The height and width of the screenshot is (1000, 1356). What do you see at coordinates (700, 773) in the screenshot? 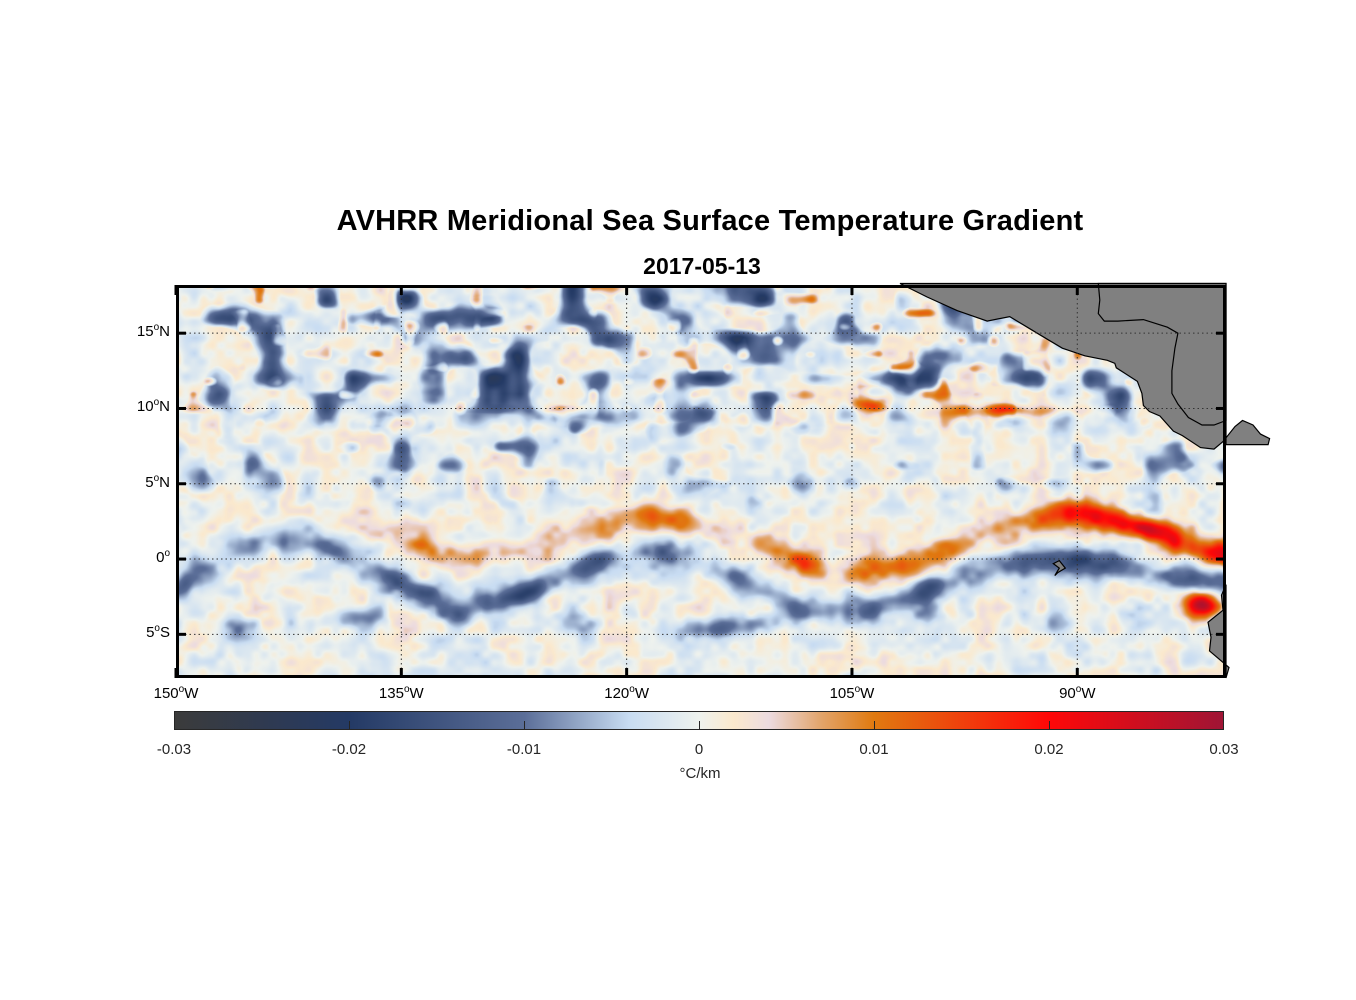
I see `colorbar-unit-label: °C/km` at bounding box center [700, 773].